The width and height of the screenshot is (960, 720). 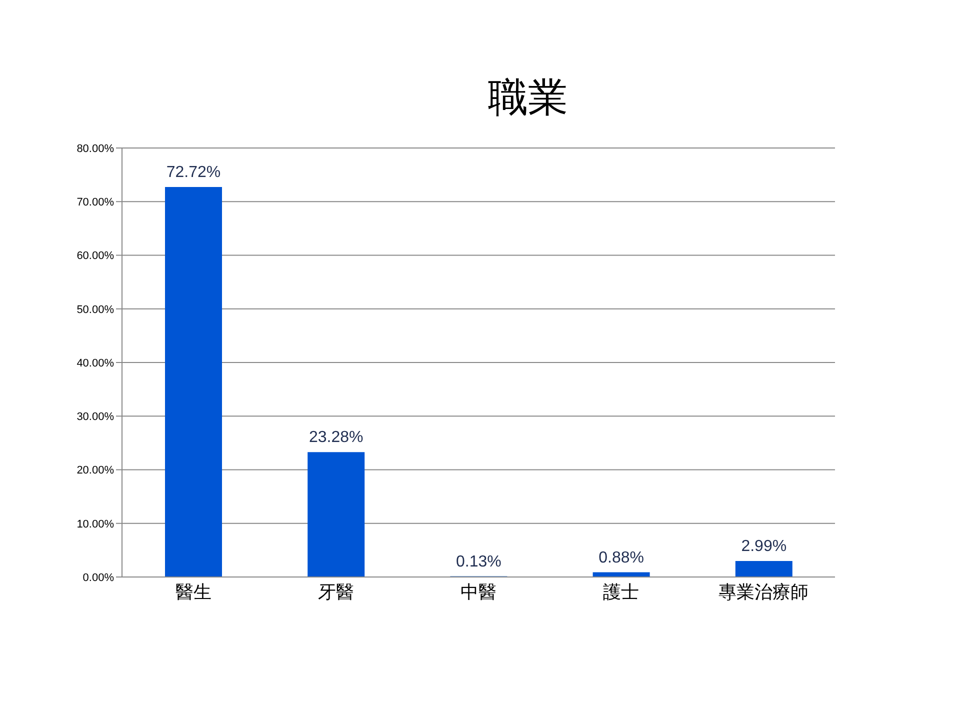 I want to click on y-tick-label: 70.00%, so click(x=95, y=202).